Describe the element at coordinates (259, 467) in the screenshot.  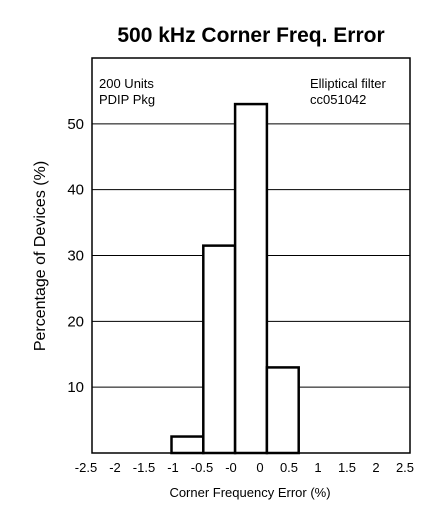
I see `x-tick-label-6: 0` at that location.